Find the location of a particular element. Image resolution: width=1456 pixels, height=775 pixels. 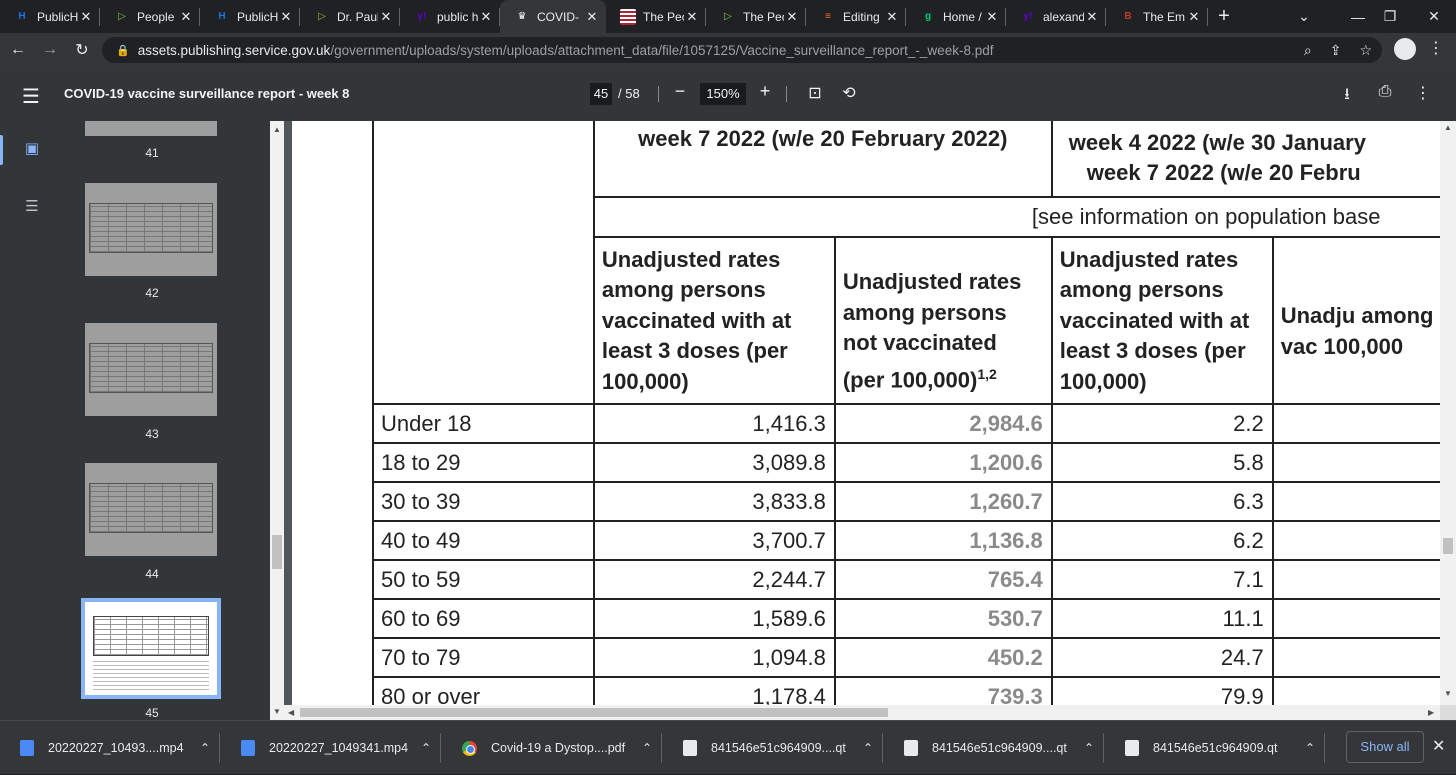

table-row: 70 to 79 1,094.8 450.2 24.7 is located at coordinates (906, 657).